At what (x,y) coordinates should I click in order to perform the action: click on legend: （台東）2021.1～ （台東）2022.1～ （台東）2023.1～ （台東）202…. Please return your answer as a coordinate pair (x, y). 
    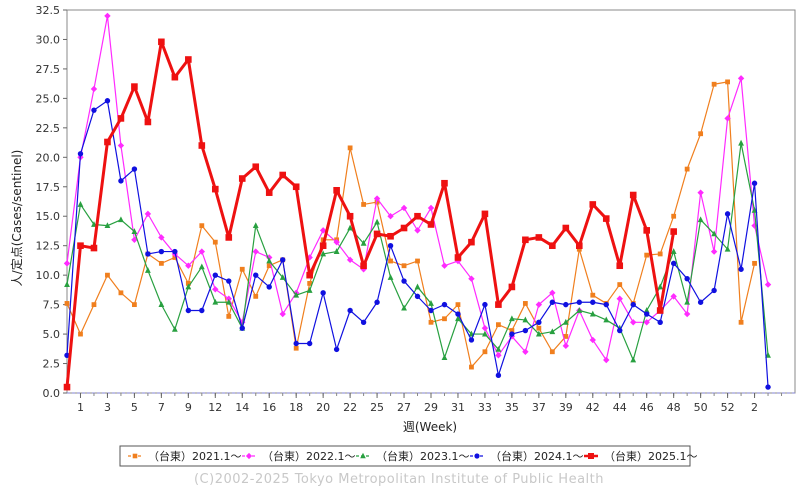
    Looking at the image, I should click on (408, 456).